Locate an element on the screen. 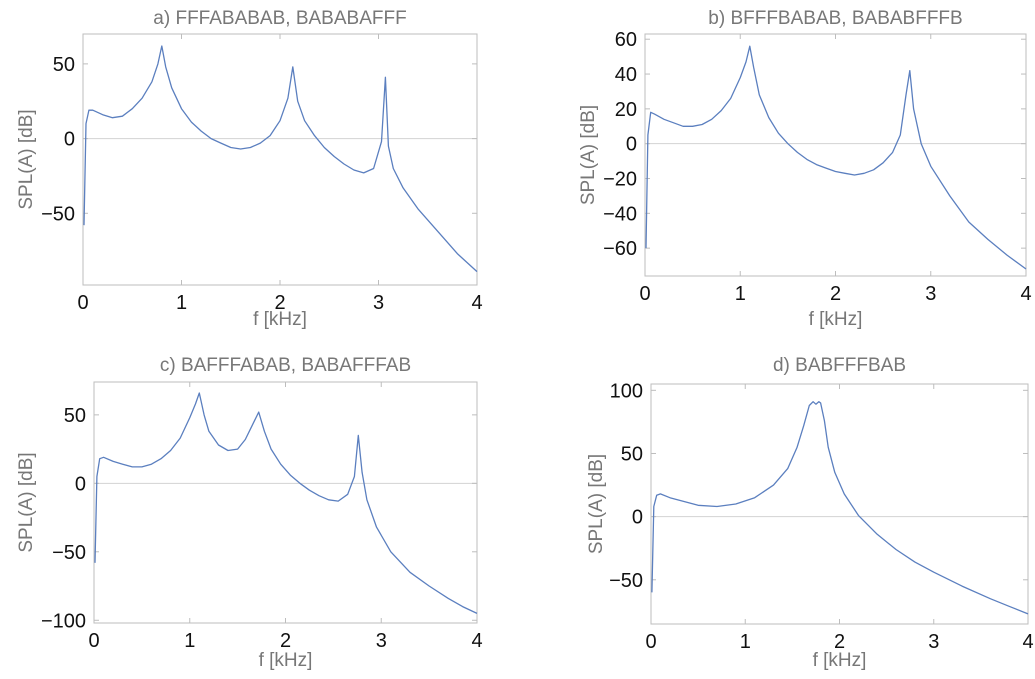 This screenshot has width=1035, height=679. y-tick-label: −100 is located at coordinates (63, 621).